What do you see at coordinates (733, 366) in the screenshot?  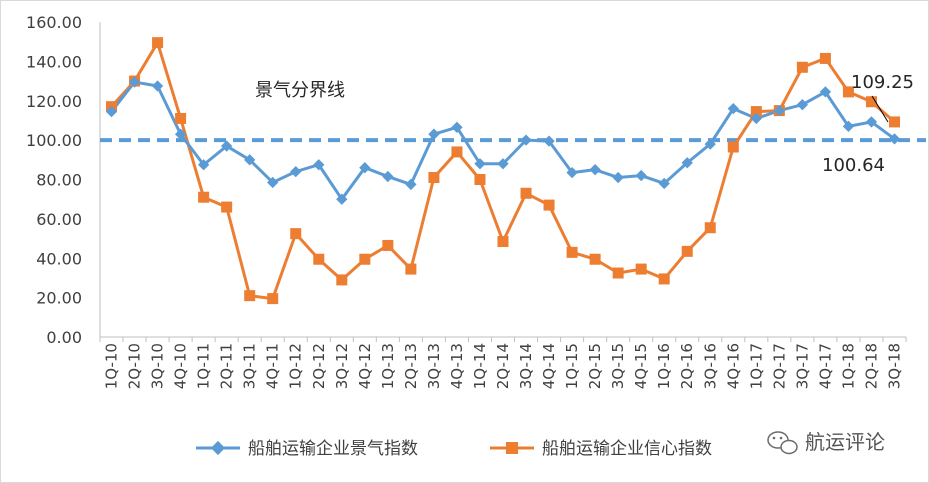 I see `x-tick-label: 4Q-16` at bounding box center [733, 366].